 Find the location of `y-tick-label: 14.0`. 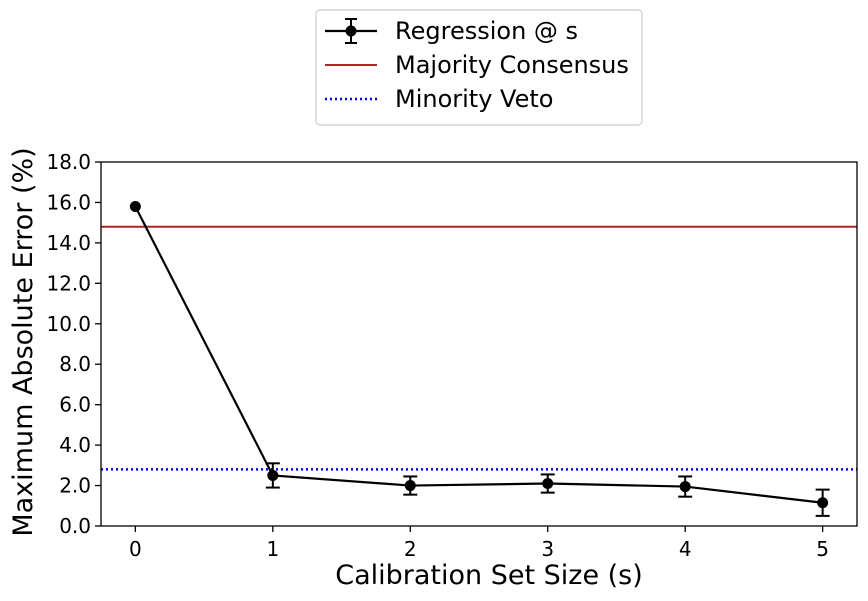

y-tick-label: 14.0 is located at coordinates (68, 243).